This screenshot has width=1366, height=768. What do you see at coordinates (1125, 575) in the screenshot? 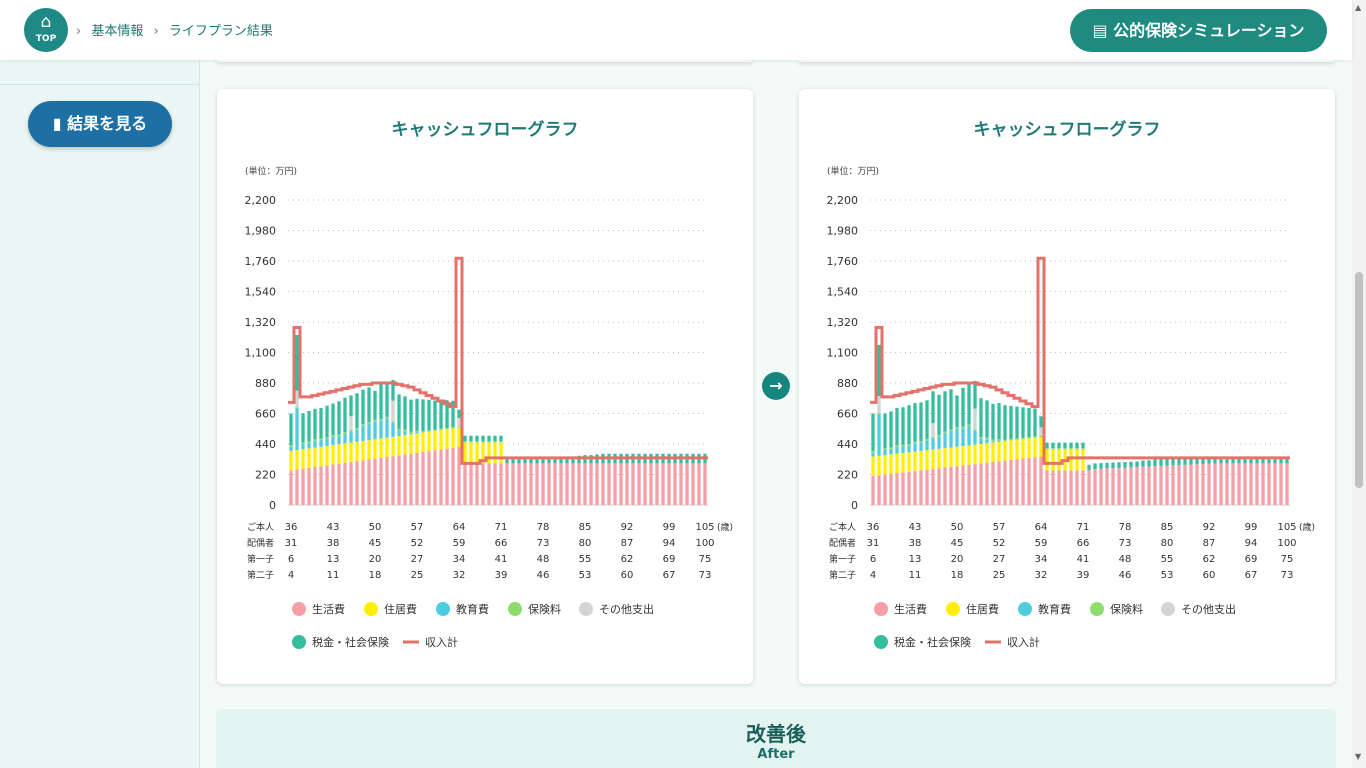
I see `age-tick-label: 46` at bounding box center [1125, 575].